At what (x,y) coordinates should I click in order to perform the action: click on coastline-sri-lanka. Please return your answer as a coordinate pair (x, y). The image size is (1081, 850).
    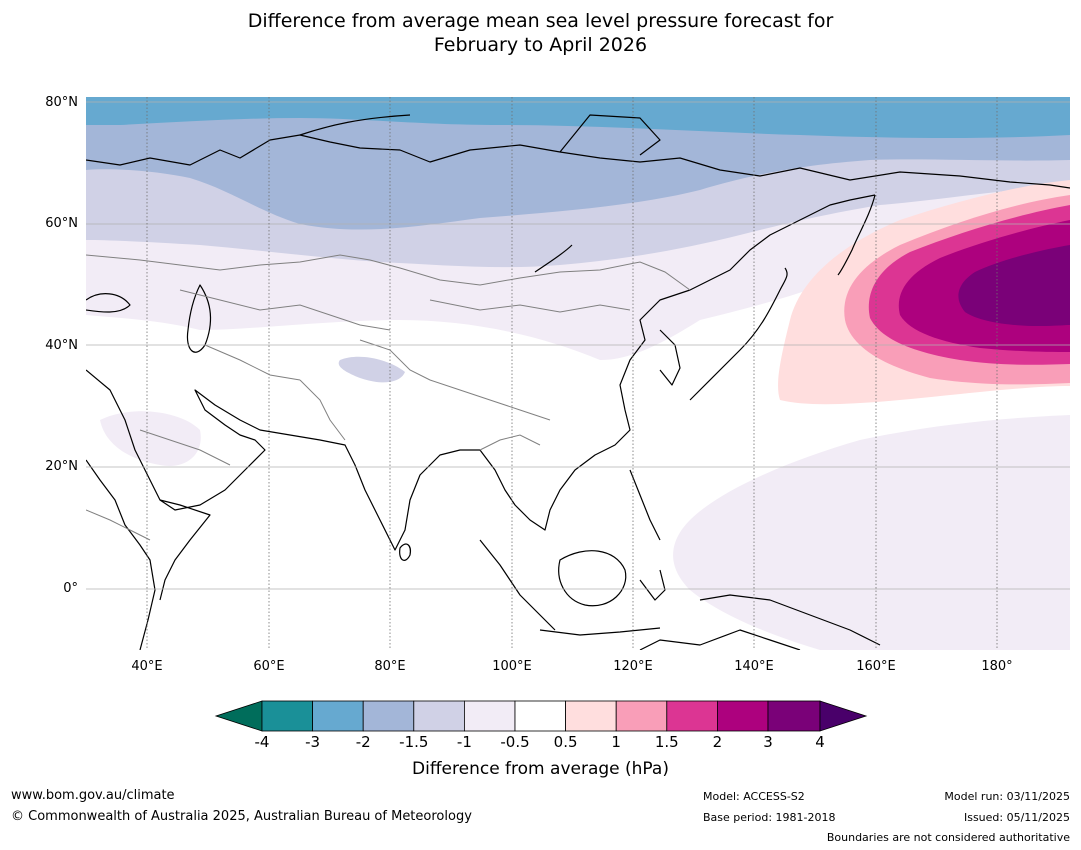
    Looking at the image, I should click on (405, 552).